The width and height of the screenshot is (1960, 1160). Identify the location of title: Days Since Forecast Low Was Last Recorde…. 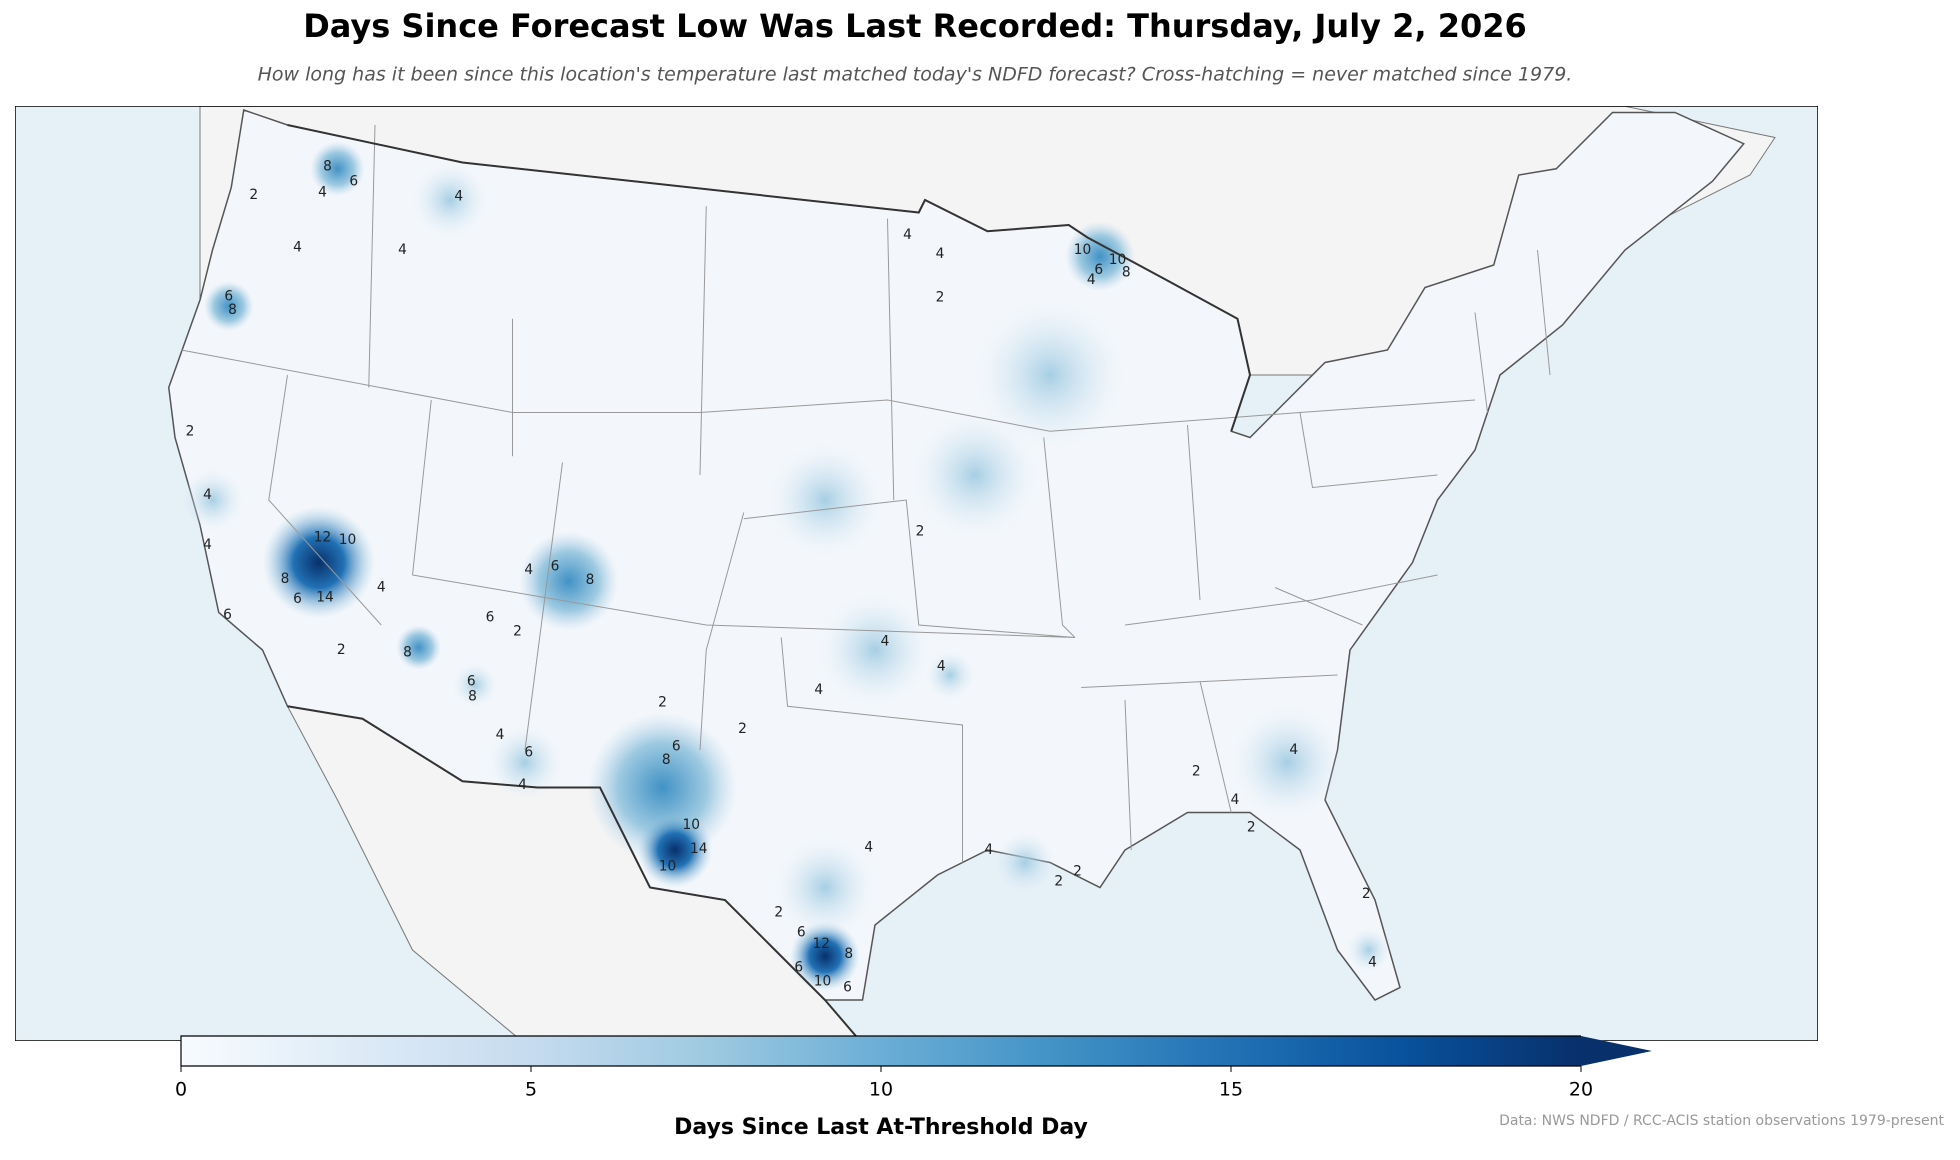
(915, 26).